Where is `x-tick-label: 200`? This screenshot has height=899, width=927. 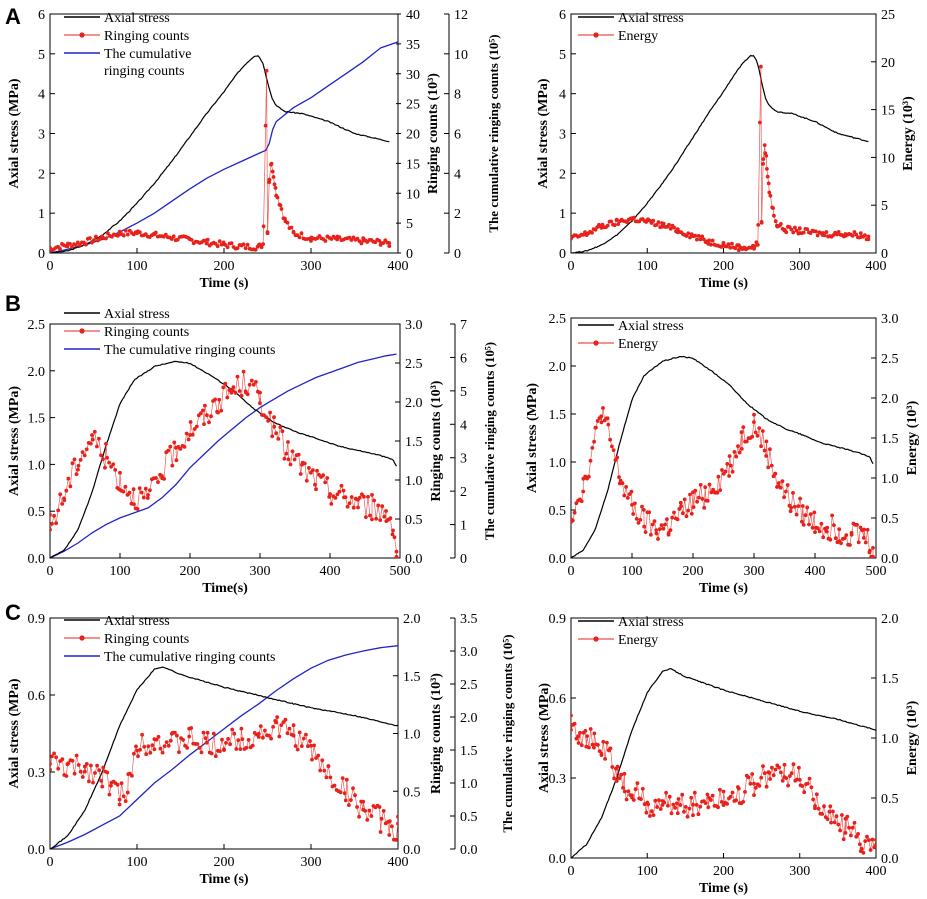
x-tick-label: 200 is located at coordinates (224, 862).